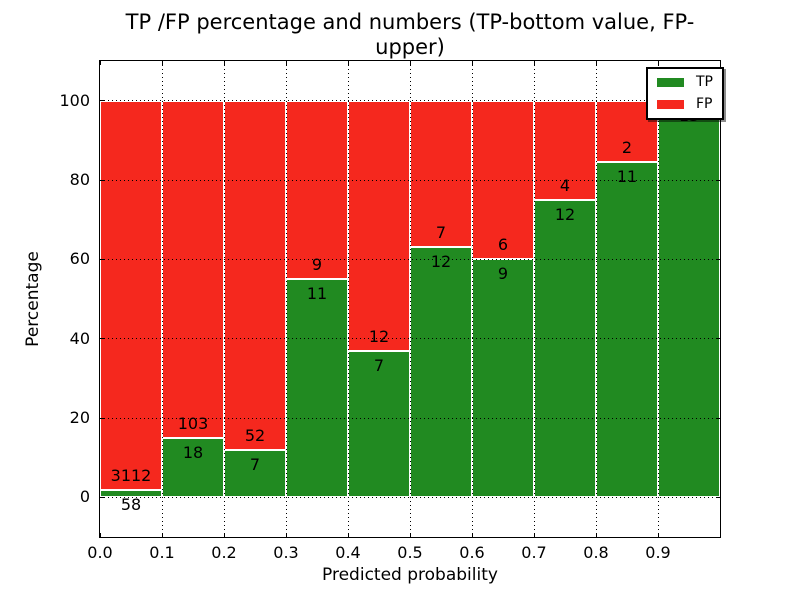 The width and height of the screenshot is (800, 600). Describe the element at coordinates (627, 147) in the screenshot. I see `fp-count-label: 2` at that location.